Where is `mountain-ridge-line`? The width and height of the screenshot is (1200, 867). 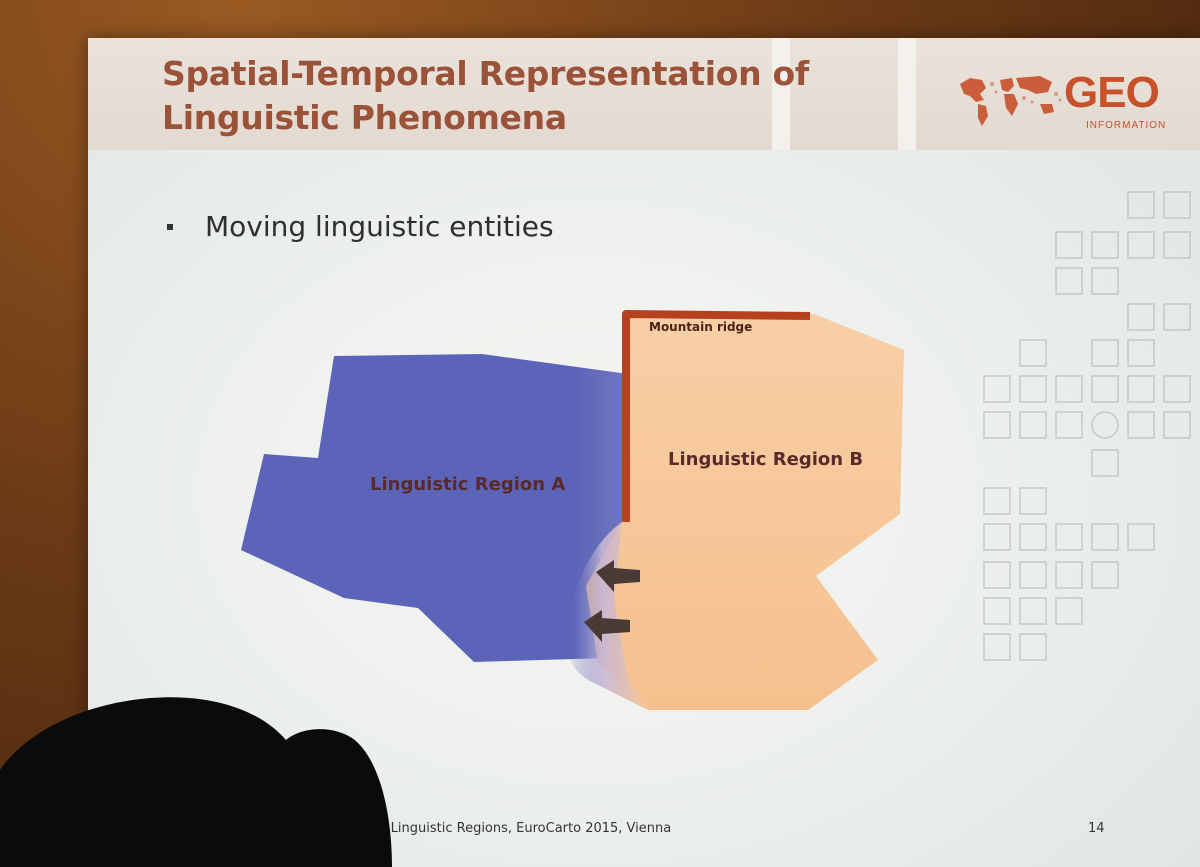 mountain-ridge-line is located at coordinates (716, 416).